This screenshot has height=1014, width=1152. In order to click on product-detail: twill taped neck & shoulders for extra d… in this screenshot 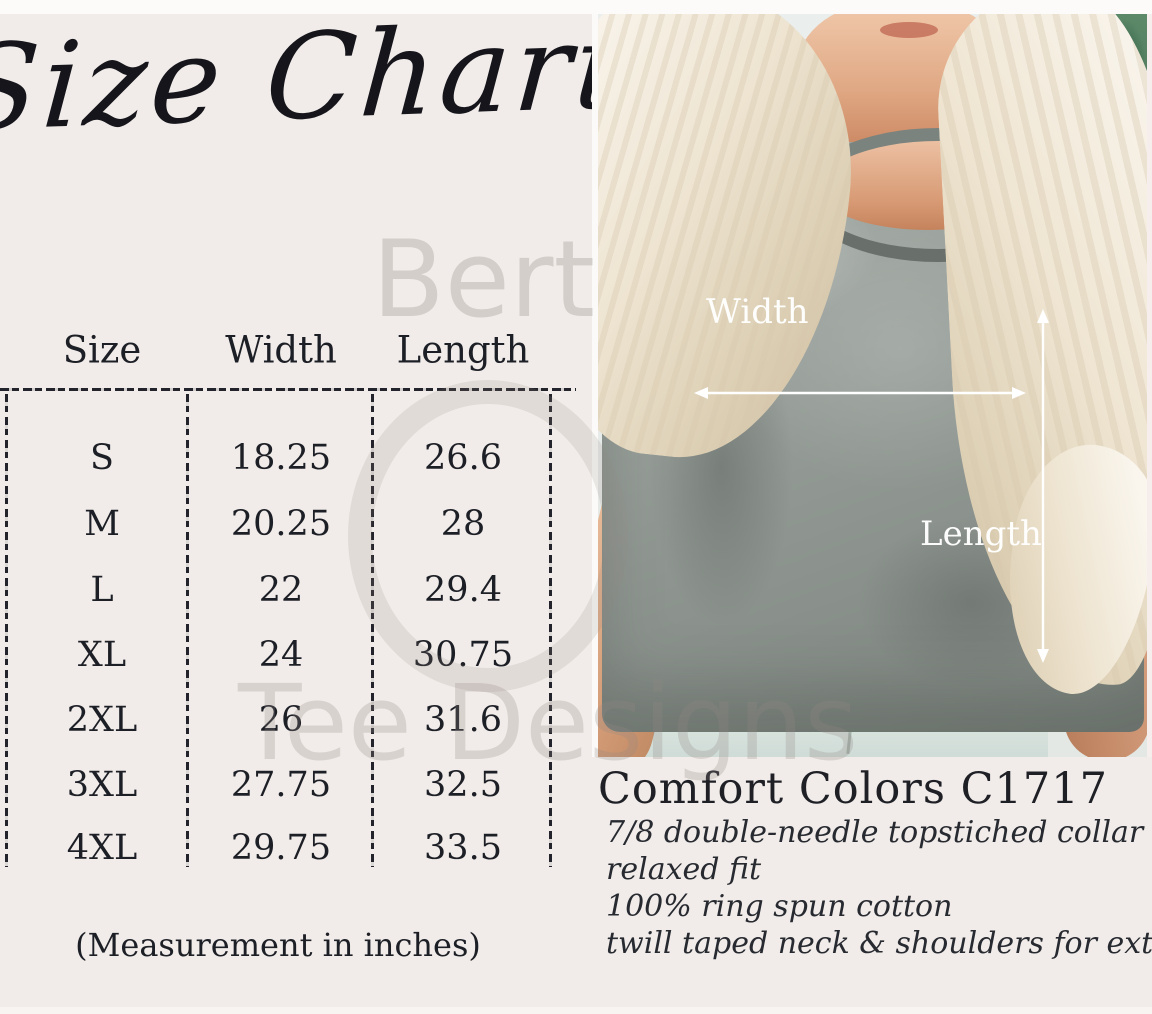, I will do `click(879, 943)`.